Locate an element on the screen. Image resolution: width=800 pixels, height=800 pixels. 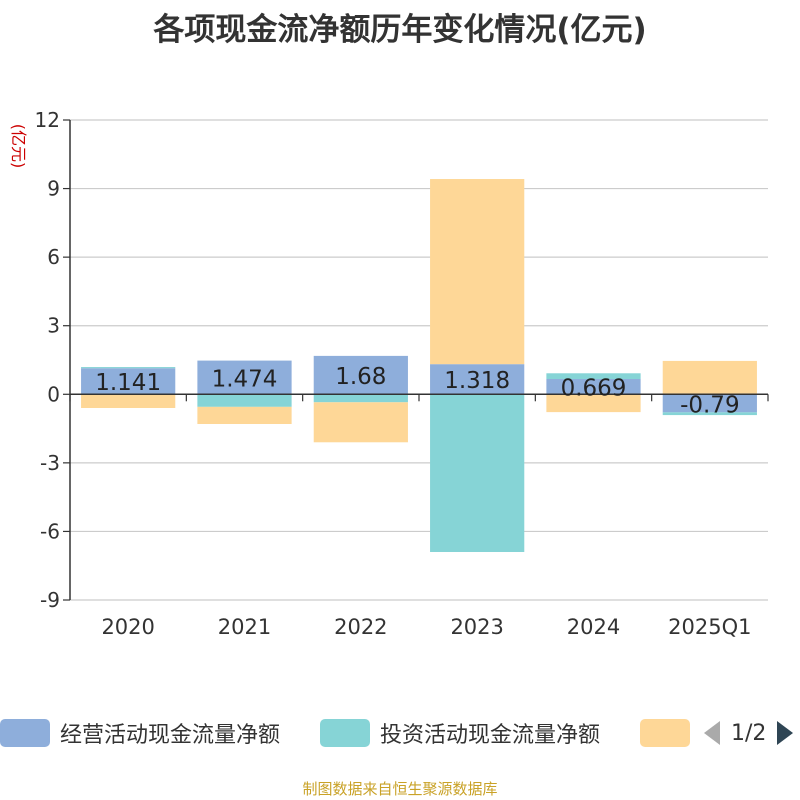
legend-swatch-investing is located at coordinates (345, 733).